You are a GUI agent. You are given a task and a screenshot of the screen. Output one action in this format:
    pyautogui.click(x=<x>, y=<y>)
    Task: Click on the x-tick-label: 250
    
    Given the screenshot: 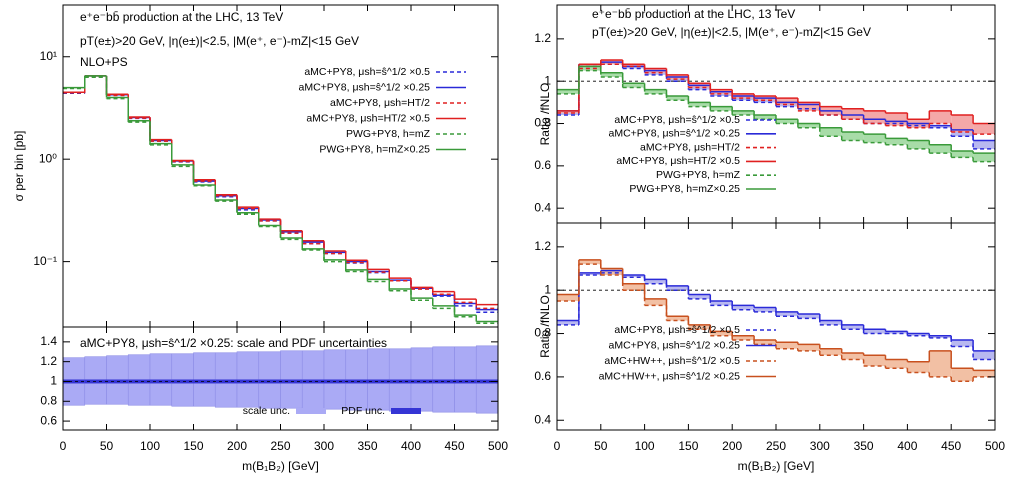 What is the action you would take?
    pyautogui.click(x=280, y=446)
    